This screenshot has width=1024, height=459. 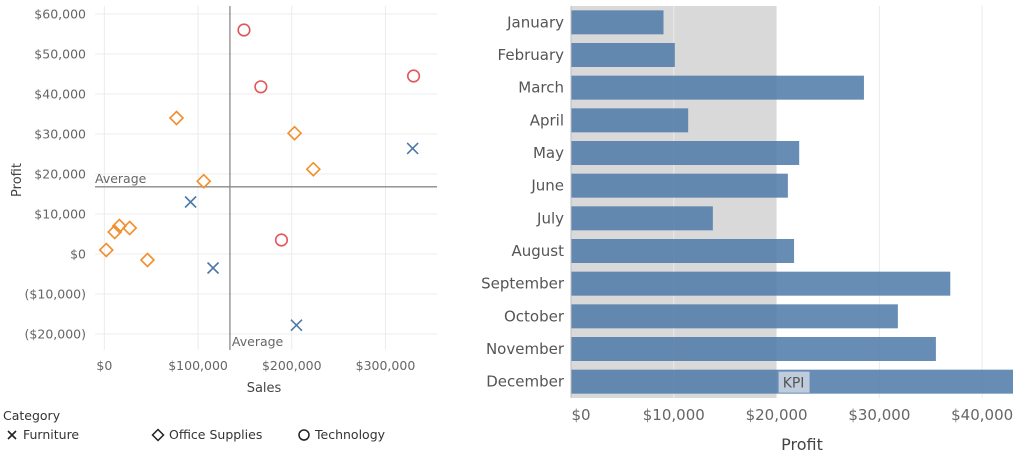 What do you see at coordinates (547, 186) in the screenshot?
I see `category-label: June` at bounding box center [547, 186].